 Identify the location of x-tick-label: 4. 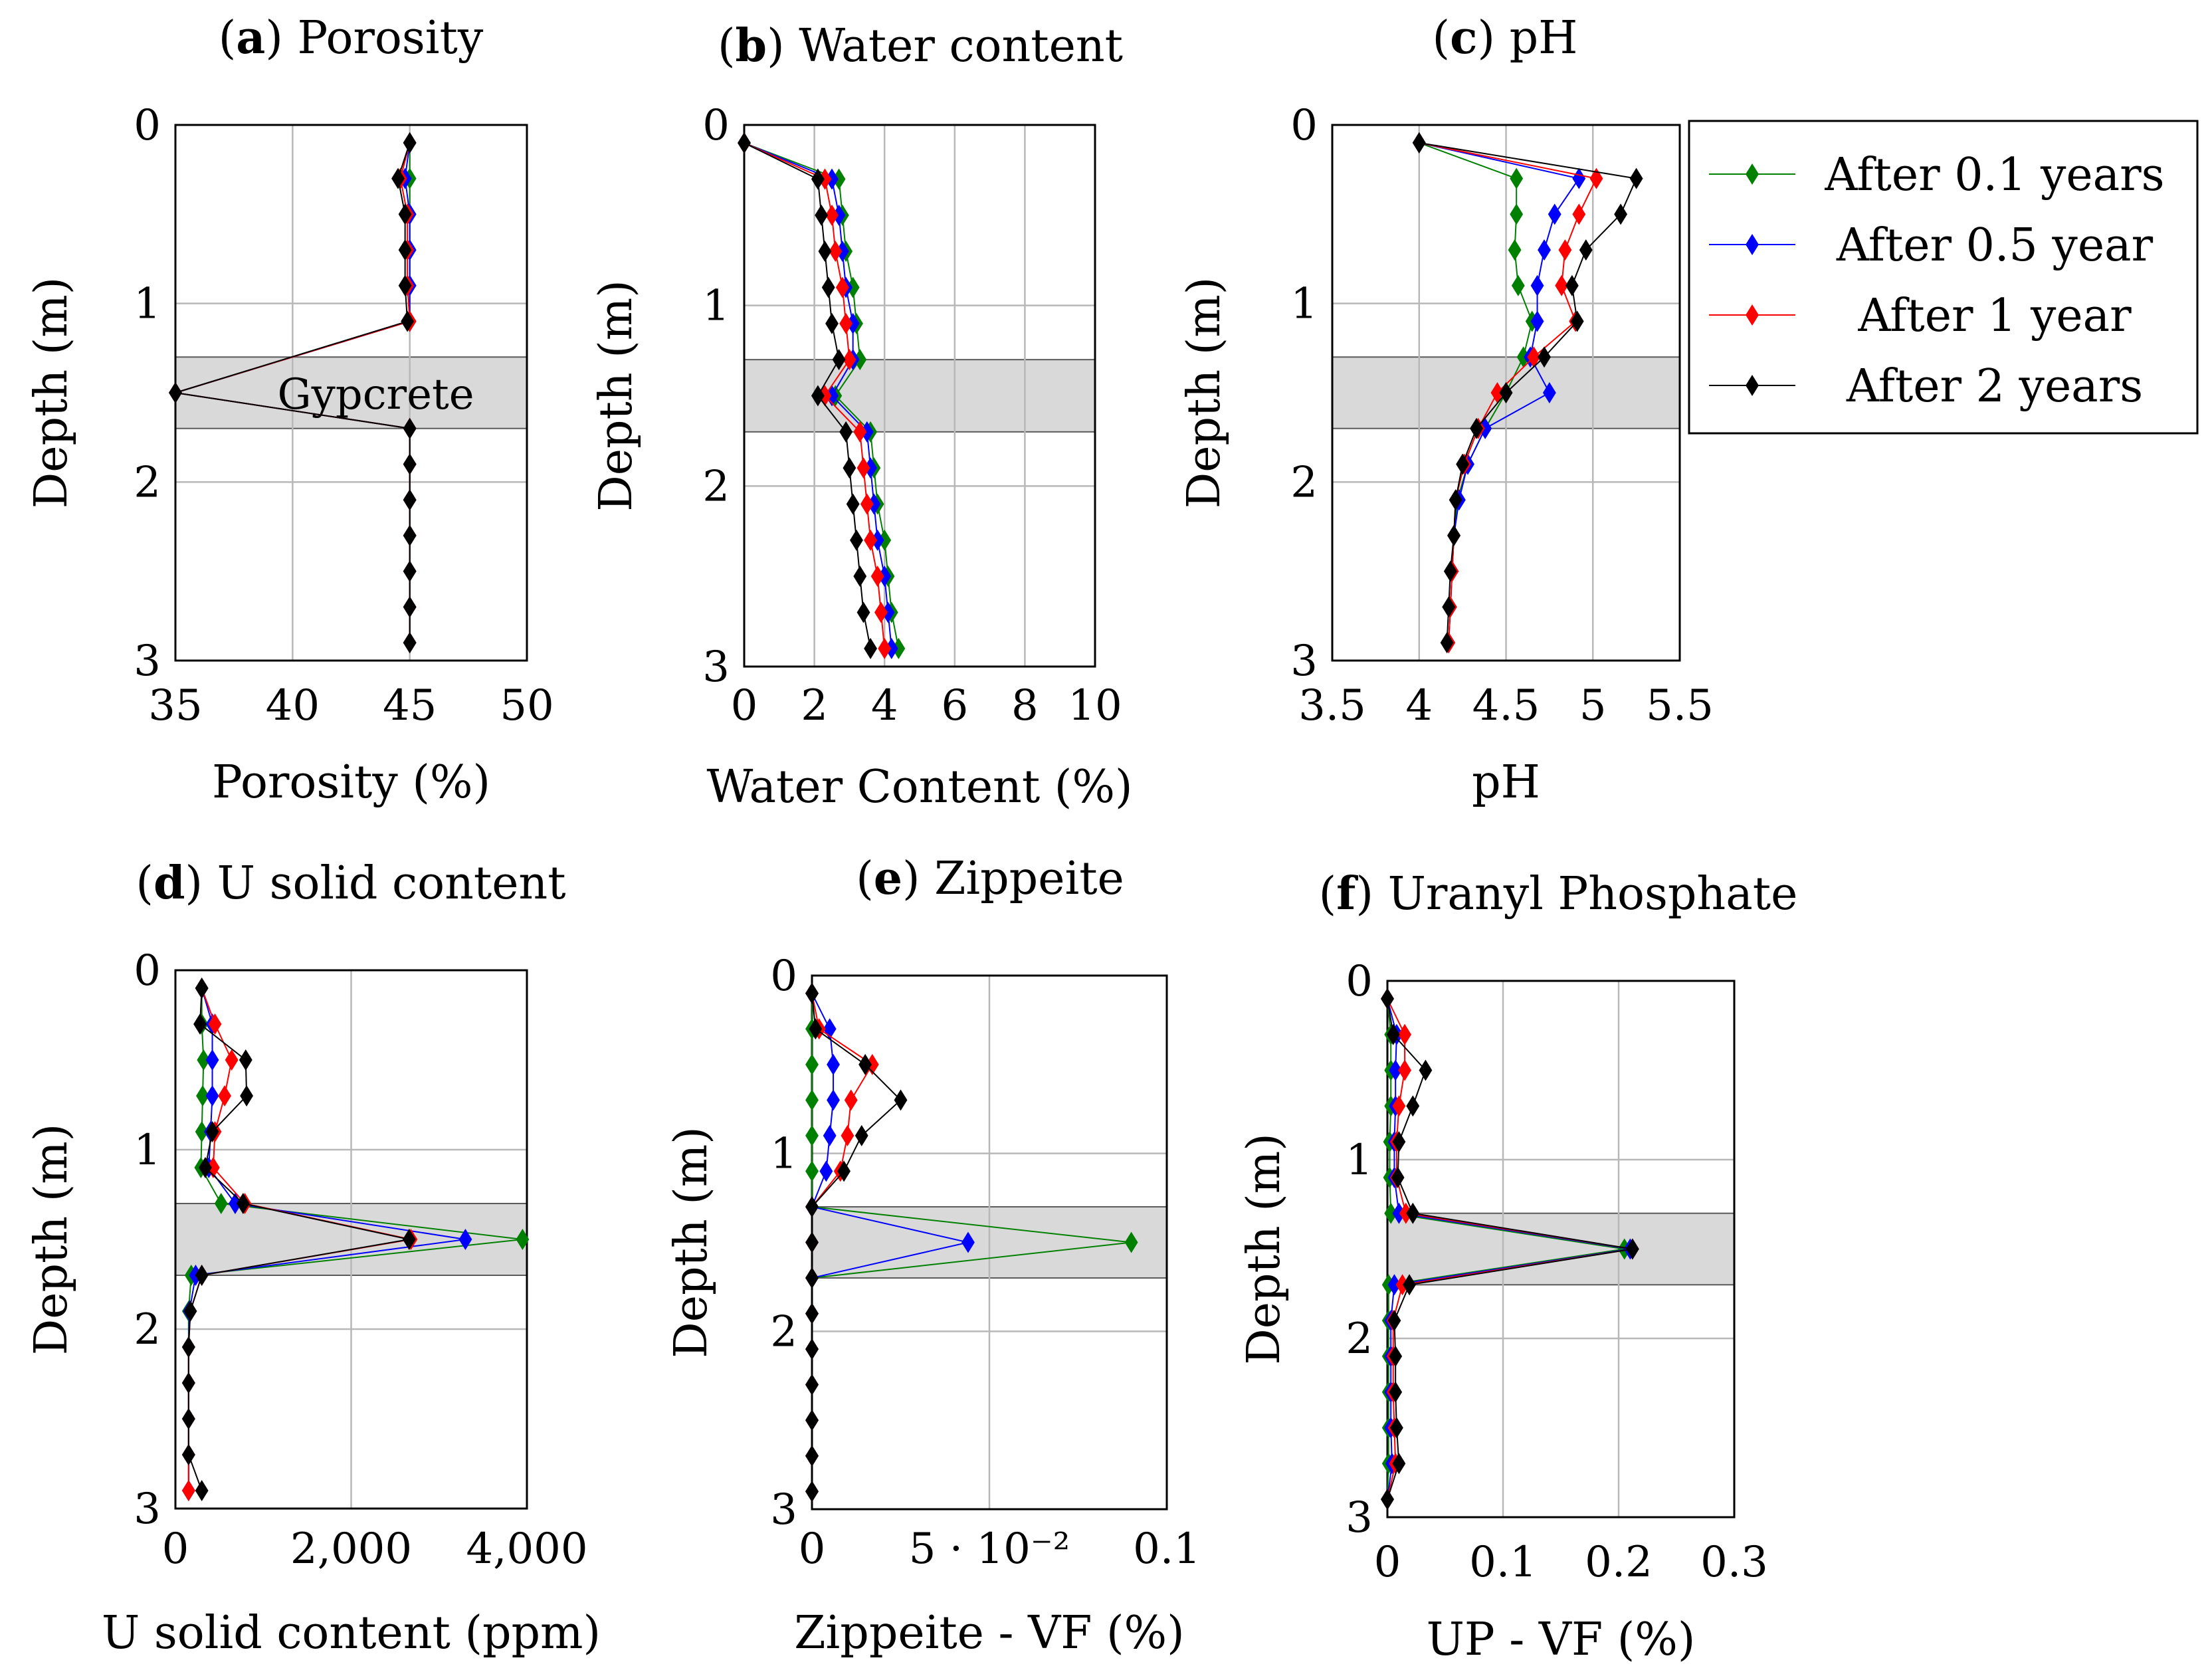
(1419, 705).